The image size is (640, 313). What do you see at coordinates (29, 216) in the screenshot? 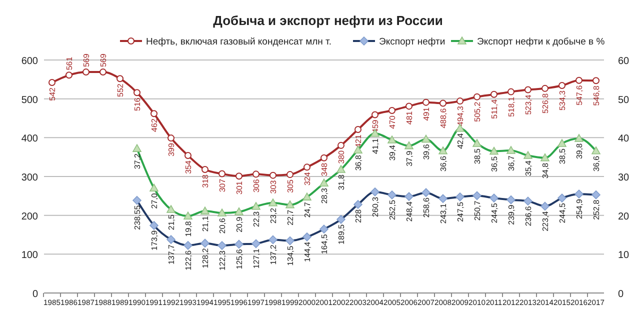
I see `y-tick-label: 200` at bounding box center [29, 216].